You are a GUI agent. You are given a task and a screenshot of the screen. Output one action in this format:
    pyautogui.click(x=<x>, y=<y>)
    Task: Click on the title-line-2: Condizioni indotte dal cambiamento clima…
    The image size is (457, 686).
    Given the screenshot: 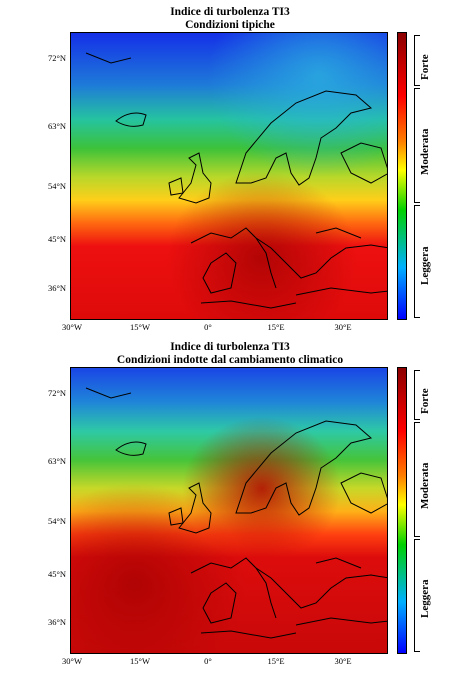 What is the action you would take?
    pyautogui.click(x=230, y=360)
    